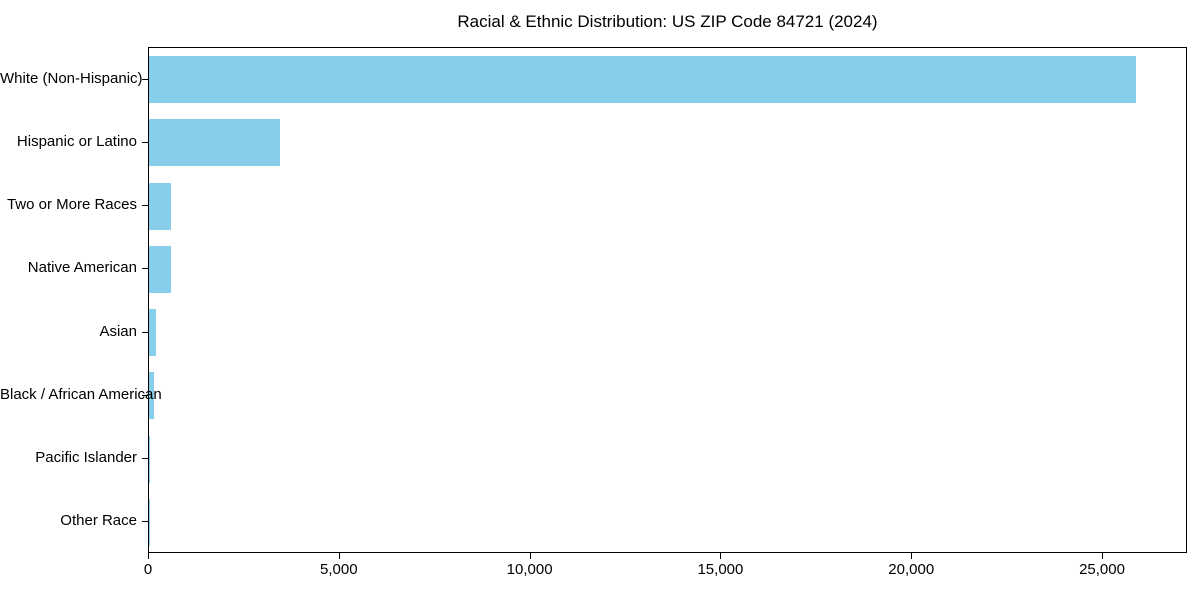 Image resolution: width=1200 pixels, height=600 pixels. I want to click on y-tick-label: Native American, so click(82, 268).